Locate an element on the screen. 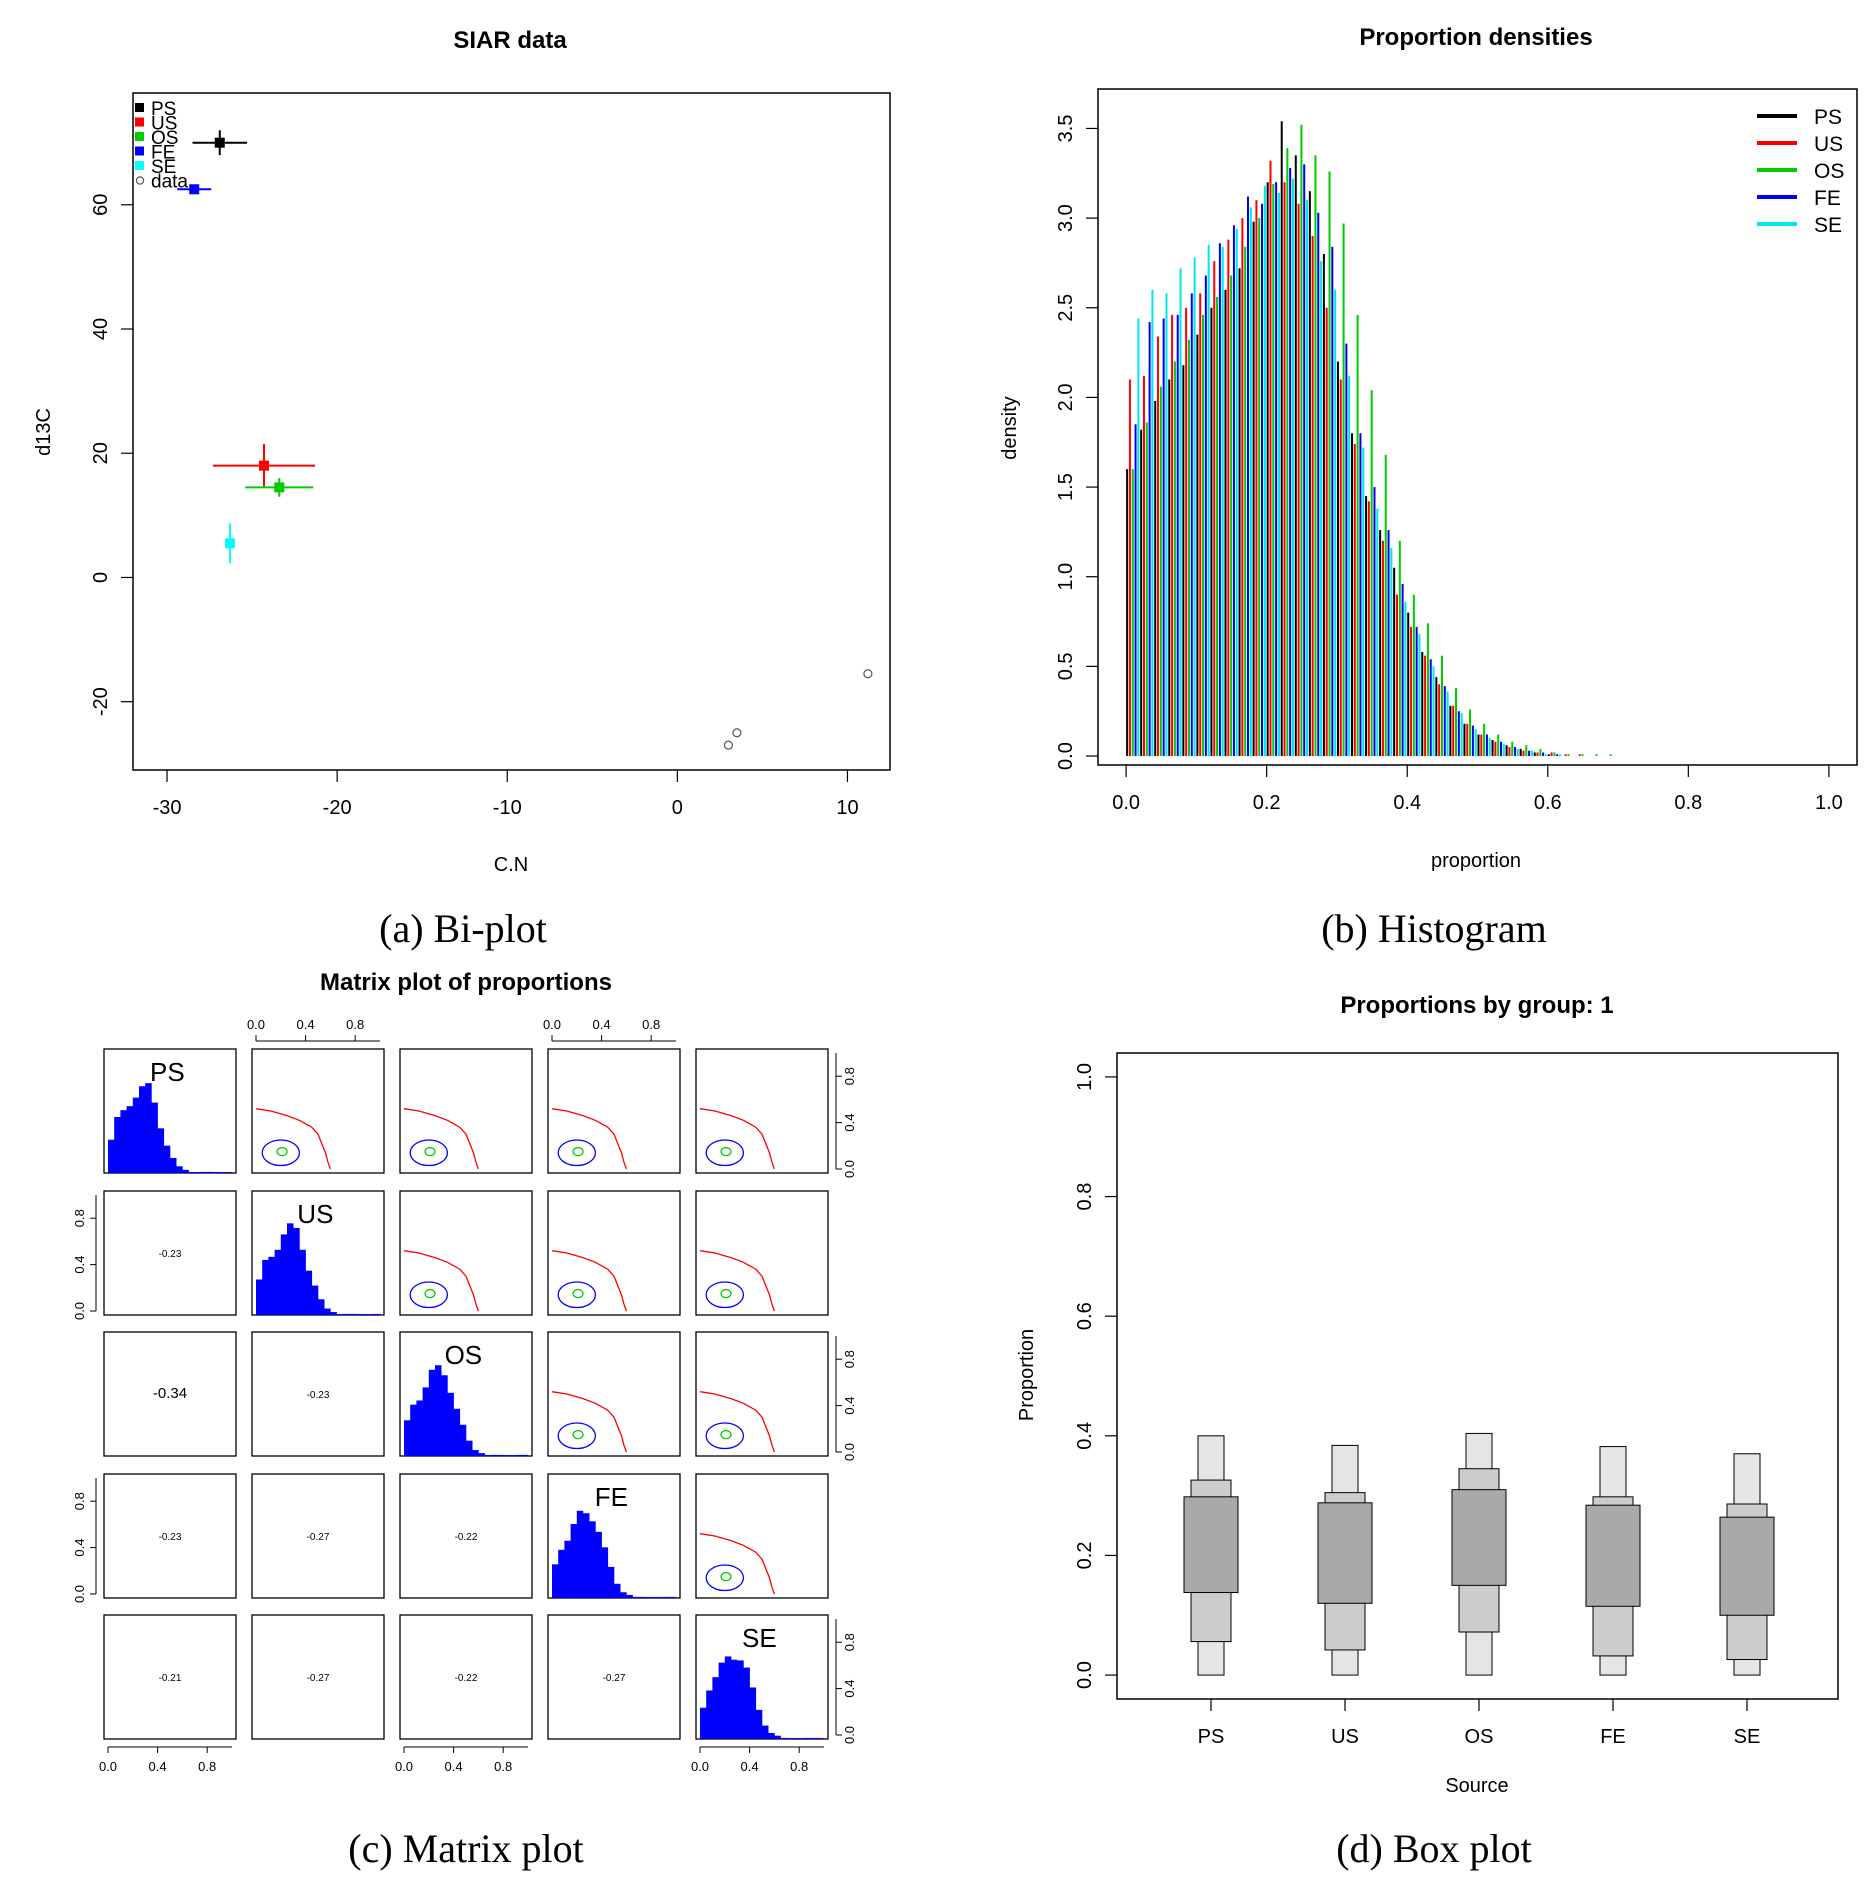  matrix-cell-ps-fe is located at coordinates (614, 1111).